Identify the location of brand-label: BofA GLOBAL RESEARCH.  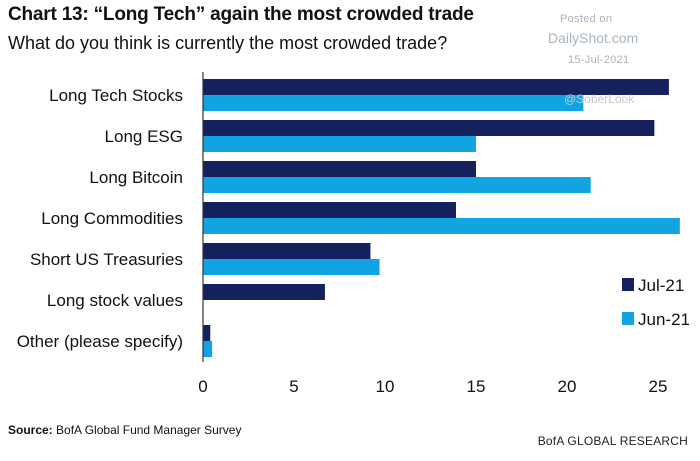
(612, 441).